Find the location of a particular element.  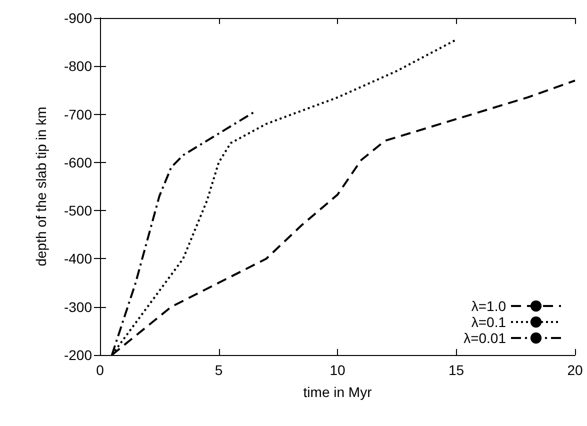

y-axis-title: depth of the slab tip in km is located at coordinates (41, 186).